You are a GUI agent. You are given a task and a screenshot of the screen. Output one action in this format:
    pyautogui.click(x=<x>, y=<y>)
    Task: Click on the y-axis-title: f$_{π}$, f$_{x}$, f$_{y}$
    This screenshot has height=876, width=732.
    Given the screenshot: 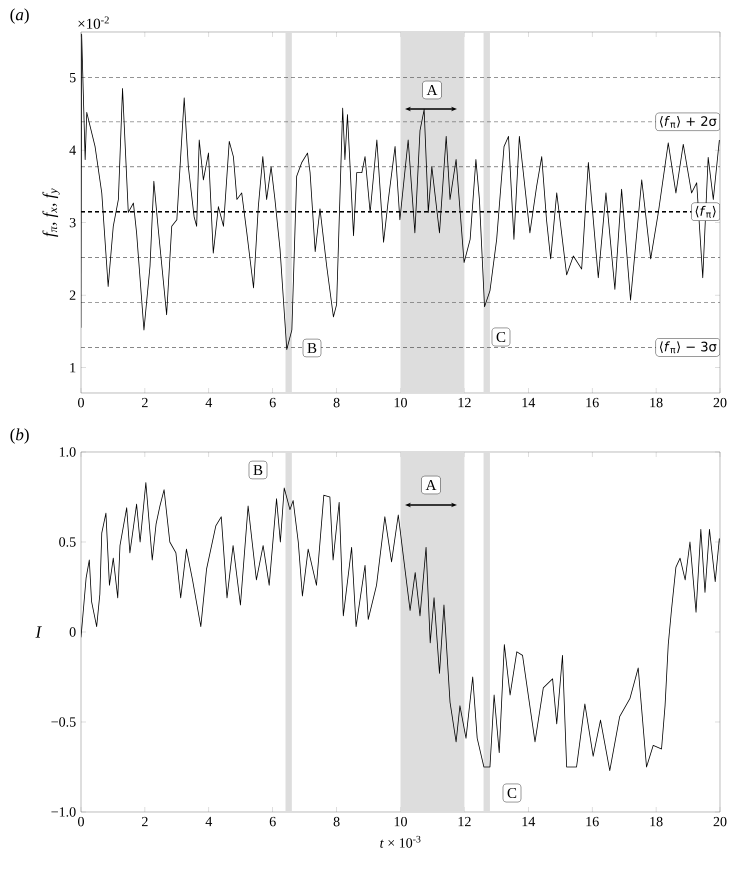 What is the action you would take?
    pyautogui.click(x=51, y=212)
    